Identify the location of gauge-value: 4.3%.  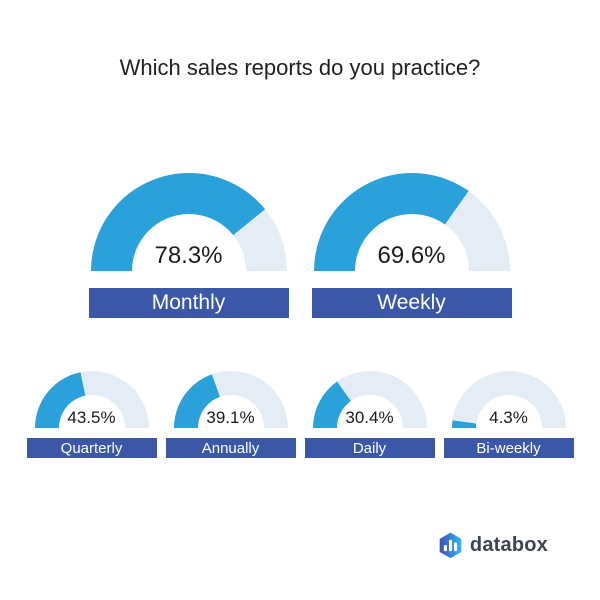
(508, 417).